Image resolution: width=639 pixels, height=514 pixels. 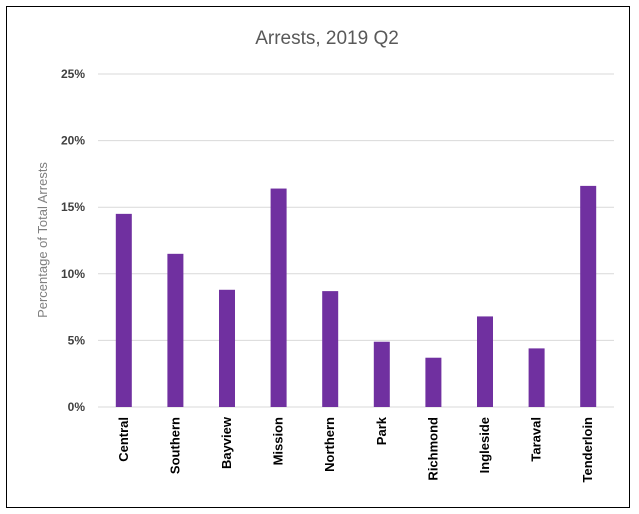 What do you see at coordinates (123, 310) in the screenshot?
I see `bar-central` at bounding box center [123, 310].